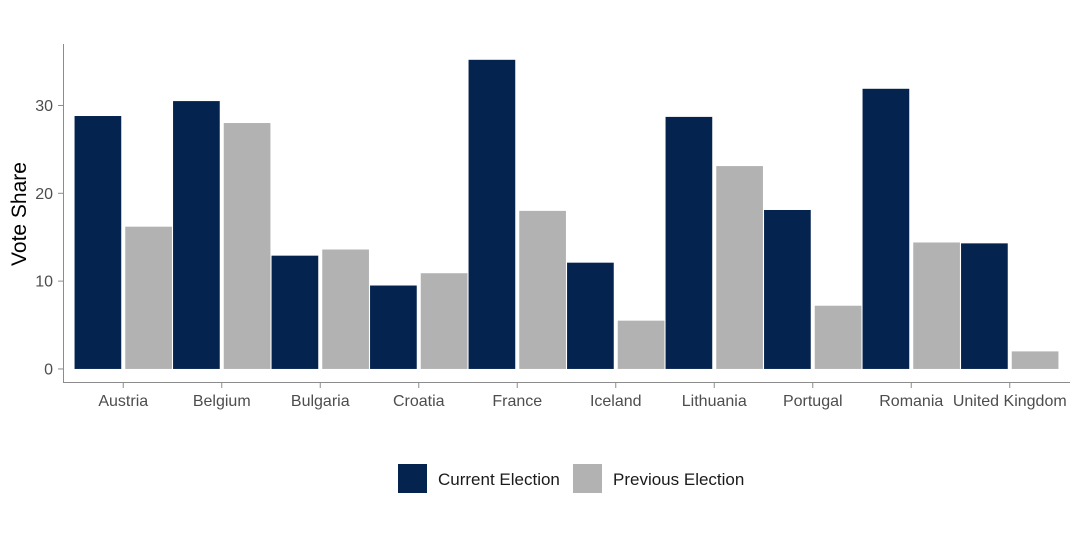 This screenshot has height=540, width=1080. I want to click on bar-bulgaria-previous-election, so click(345, 309).